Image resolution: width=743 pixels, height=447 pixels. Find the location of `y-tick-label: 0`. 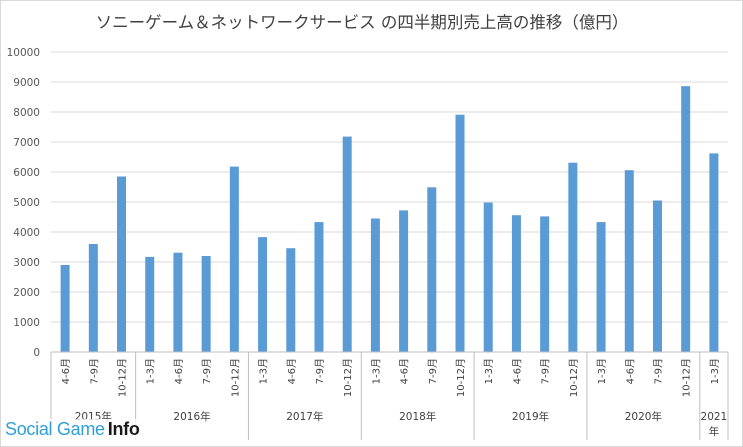

y-tick-label: 0 is located at coordinates (36, 353).